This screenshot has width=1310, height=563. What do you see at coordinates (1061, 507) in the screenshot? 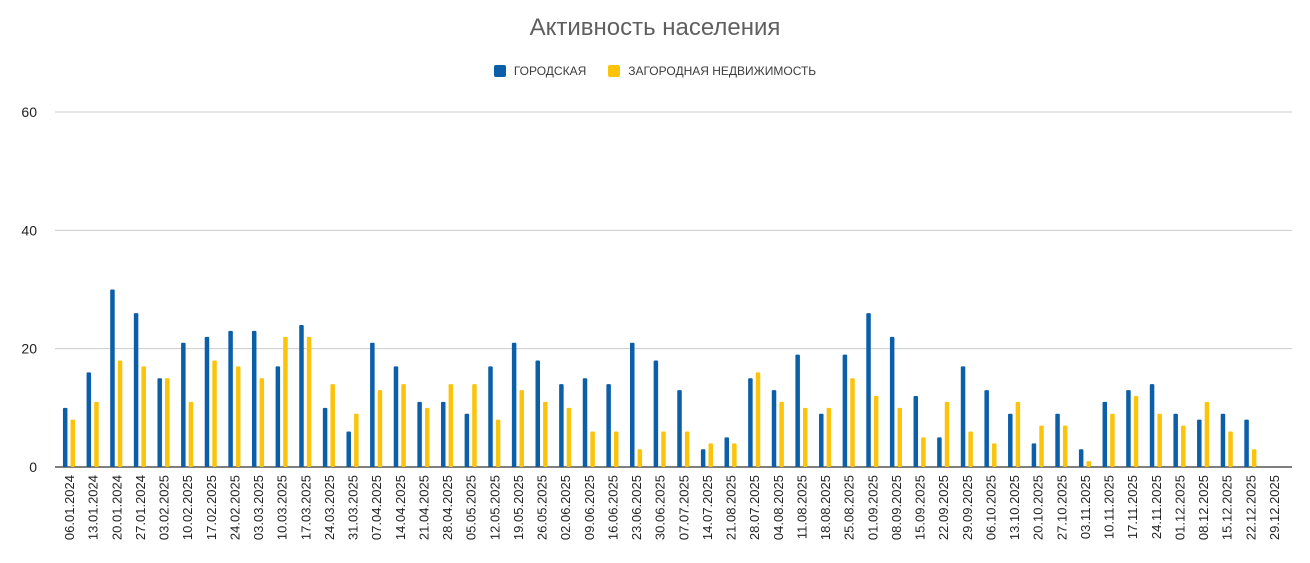
I see `x-tick-label-42: 27.10.2025` at bounding box center [1061, 507].